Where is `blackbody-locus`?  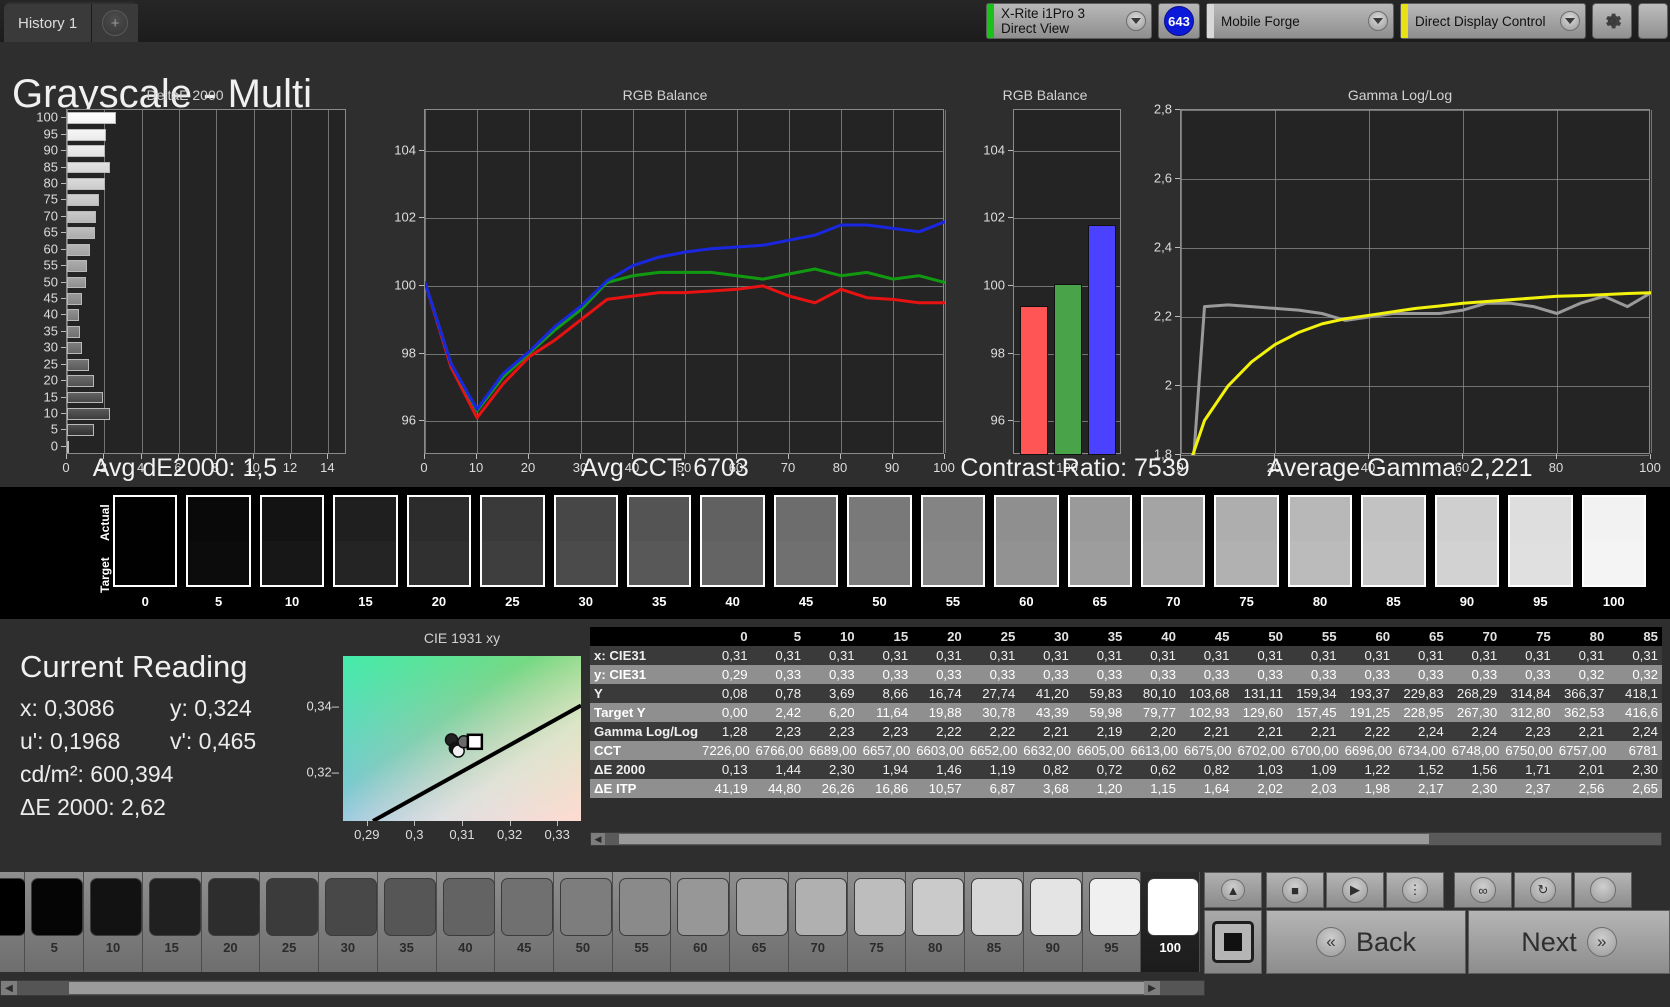 blackbody-locus is located at coordinates (476, 762).